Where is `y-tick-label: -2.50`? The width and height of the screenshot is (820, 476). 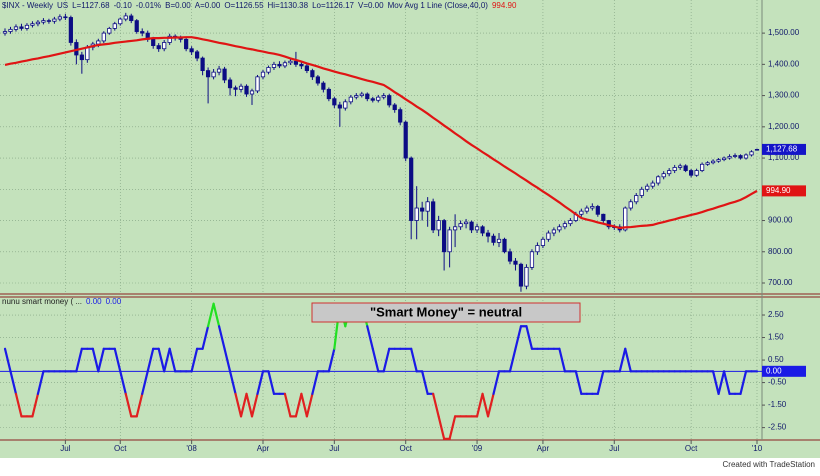
y-tick-label: -2.50 is located at coordinates (777, 427).